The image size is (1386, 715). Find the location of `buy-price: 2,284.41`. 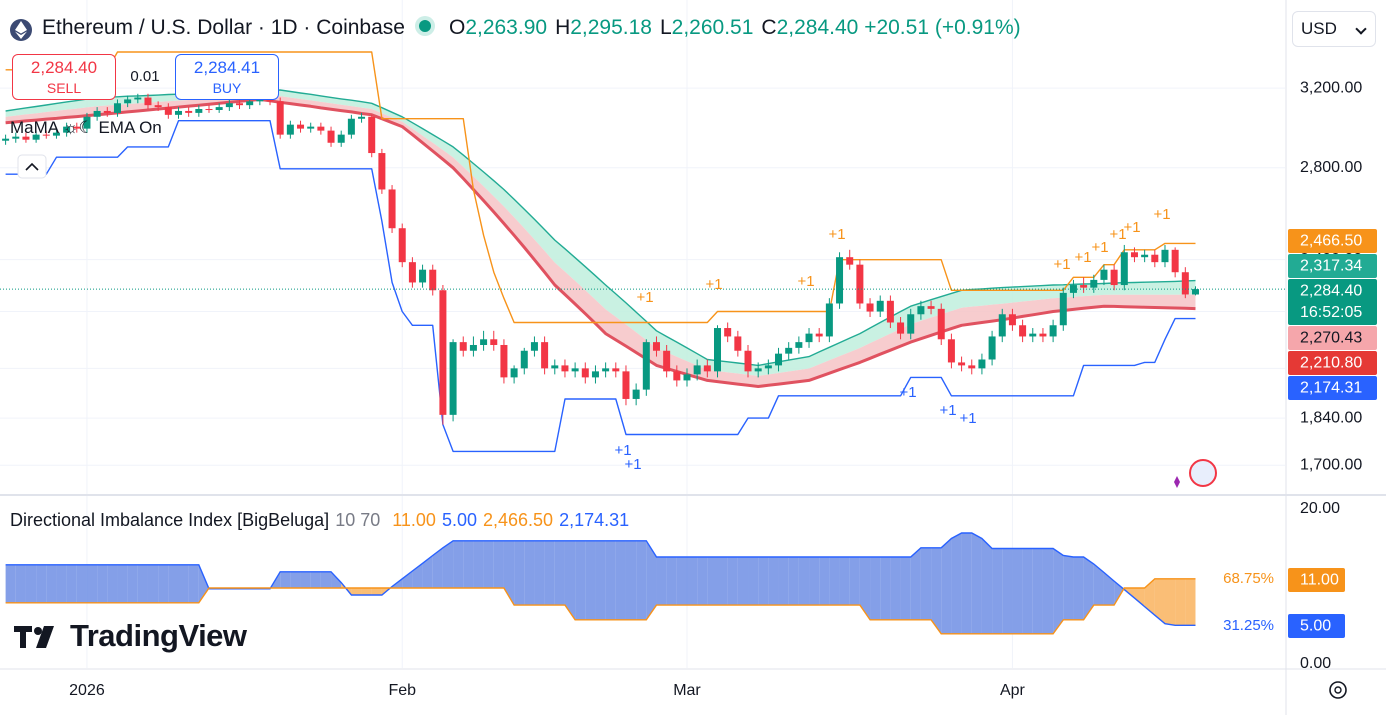

buy-price: 2,284.41 is located at coordinates (227, 67).